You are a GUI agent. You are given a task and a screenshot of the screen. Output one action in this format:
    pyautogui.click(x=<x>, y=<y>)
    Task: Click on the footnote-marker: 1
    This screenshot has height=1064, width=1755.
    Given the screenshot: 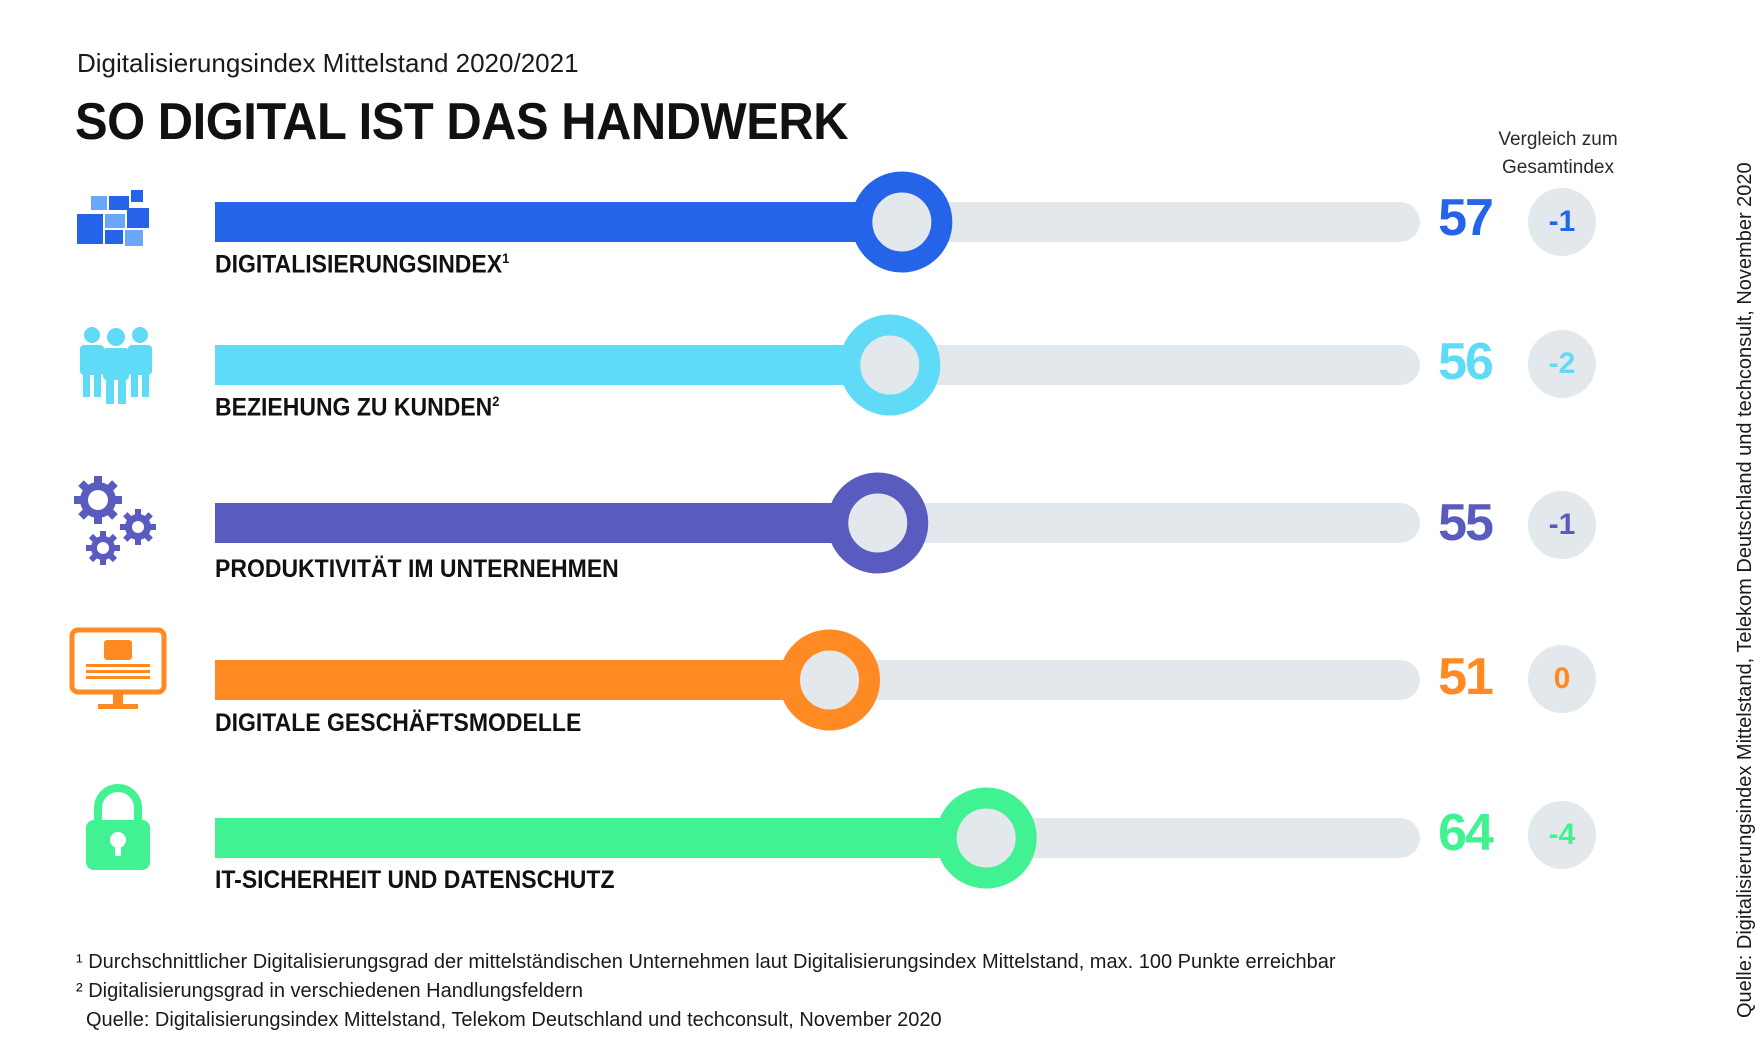 What is the action you would take?
    pyautogui.click(x=506, y=258)
    